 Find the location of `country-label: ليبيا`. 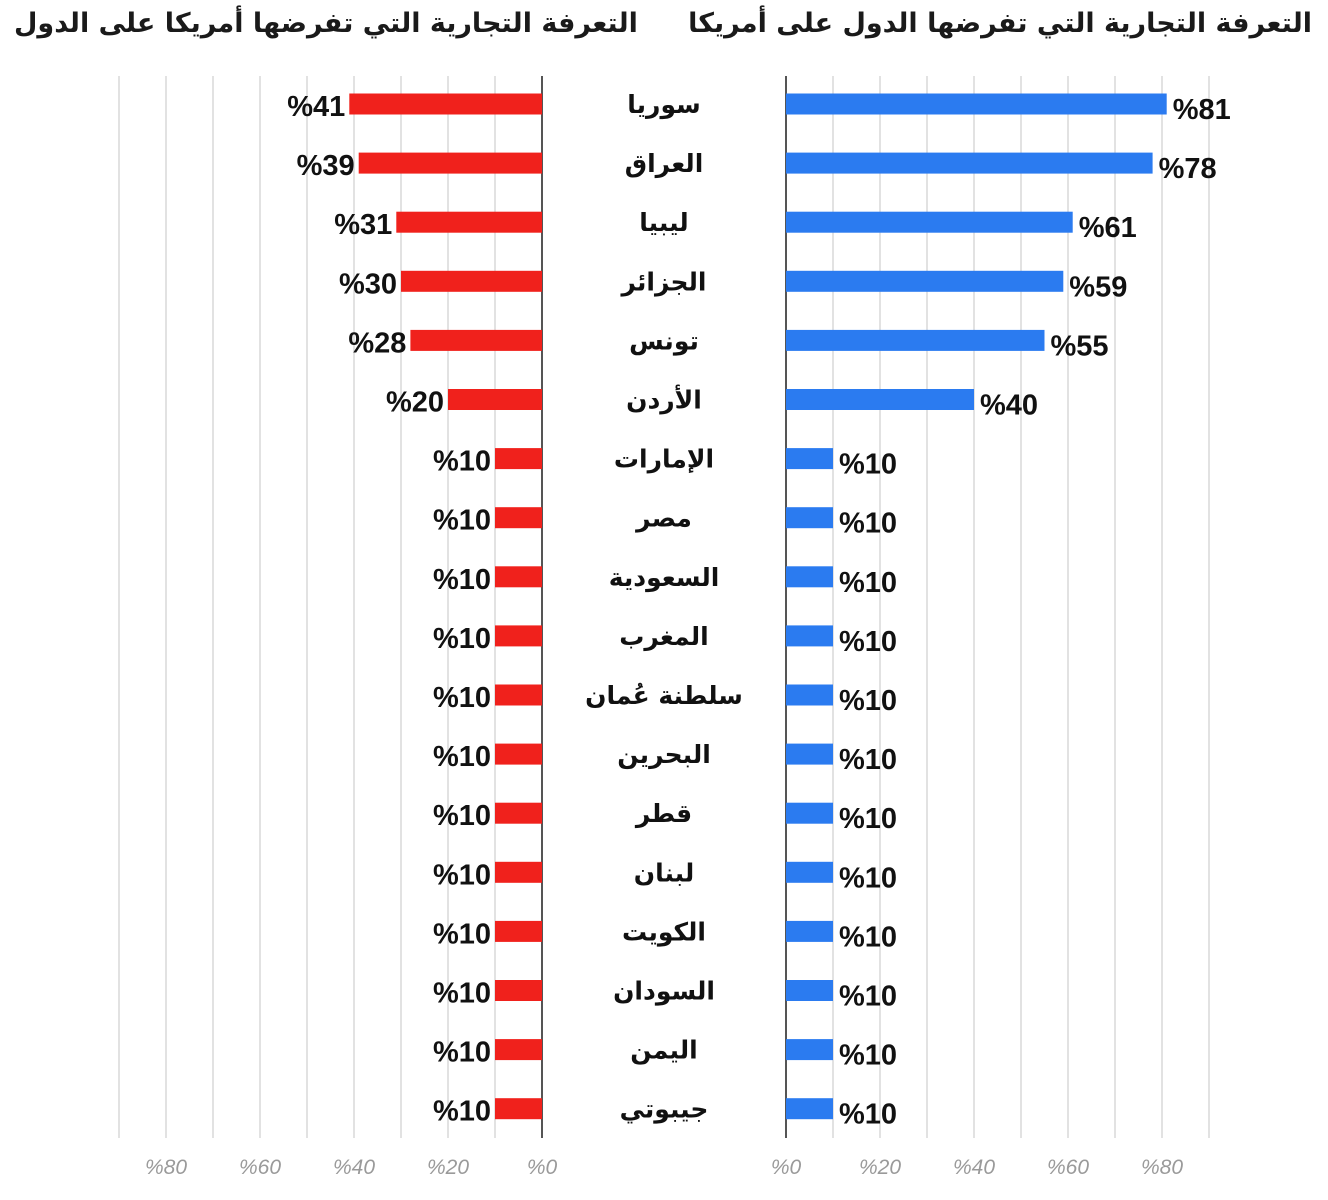

country-label: ليبيا is located at coordinates (663, 222).